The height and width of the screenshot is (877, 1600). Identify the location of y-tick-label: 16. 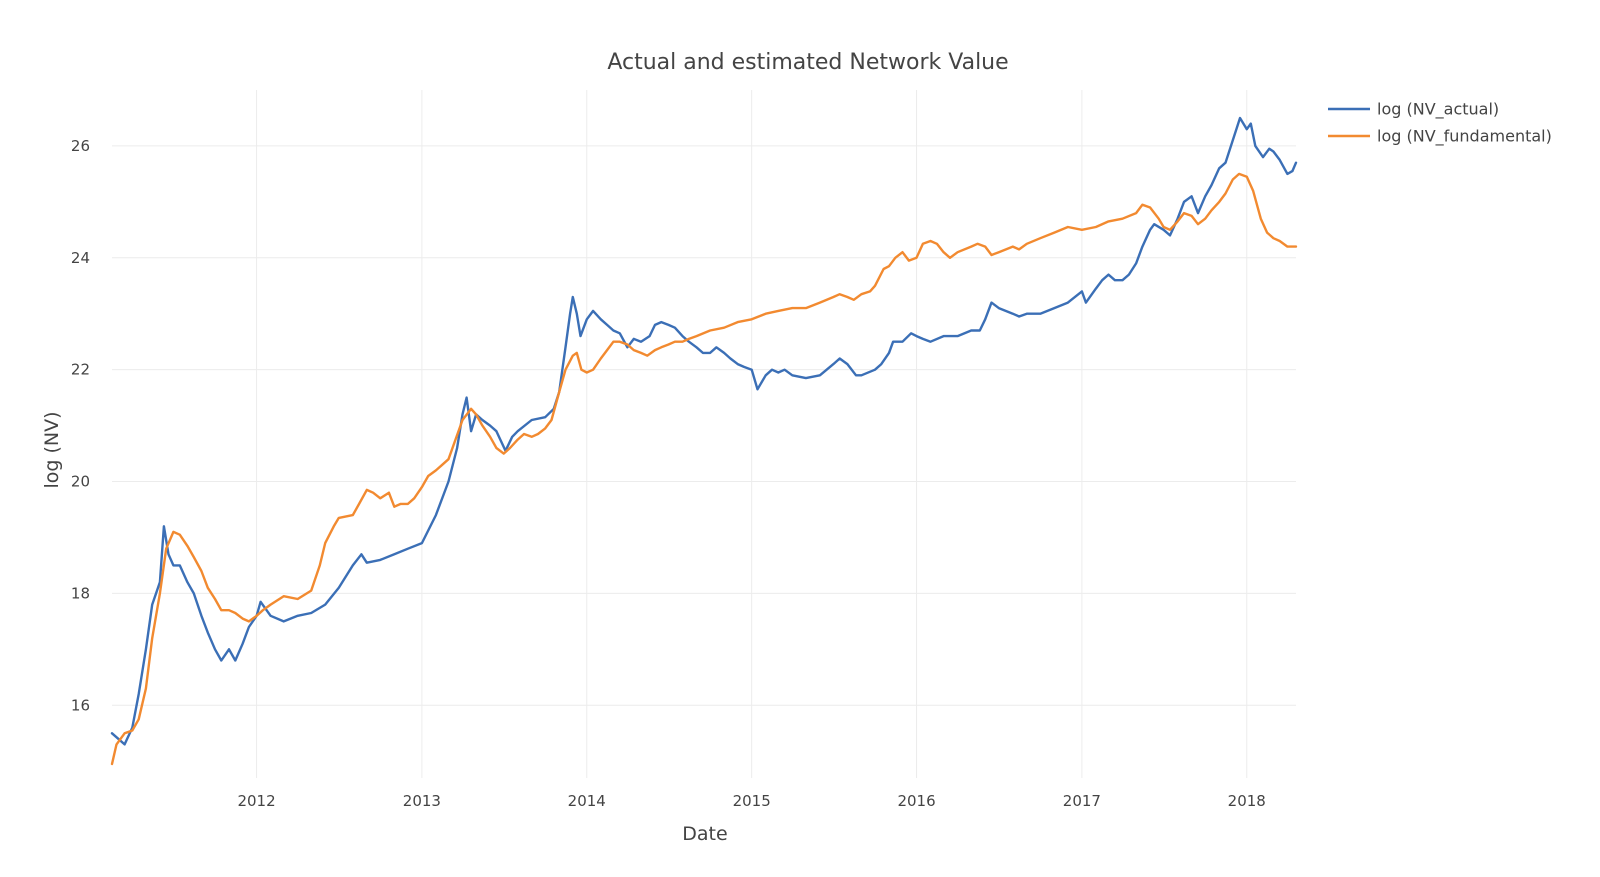
(80, 705).